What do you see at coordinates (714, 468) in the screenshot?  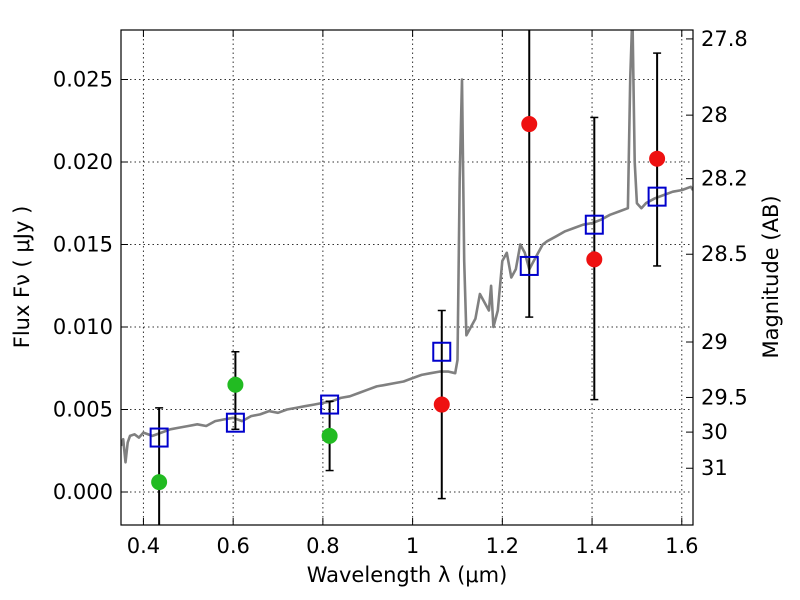 I see `mag-tick-label: 31` at bounding box center [714, 468].